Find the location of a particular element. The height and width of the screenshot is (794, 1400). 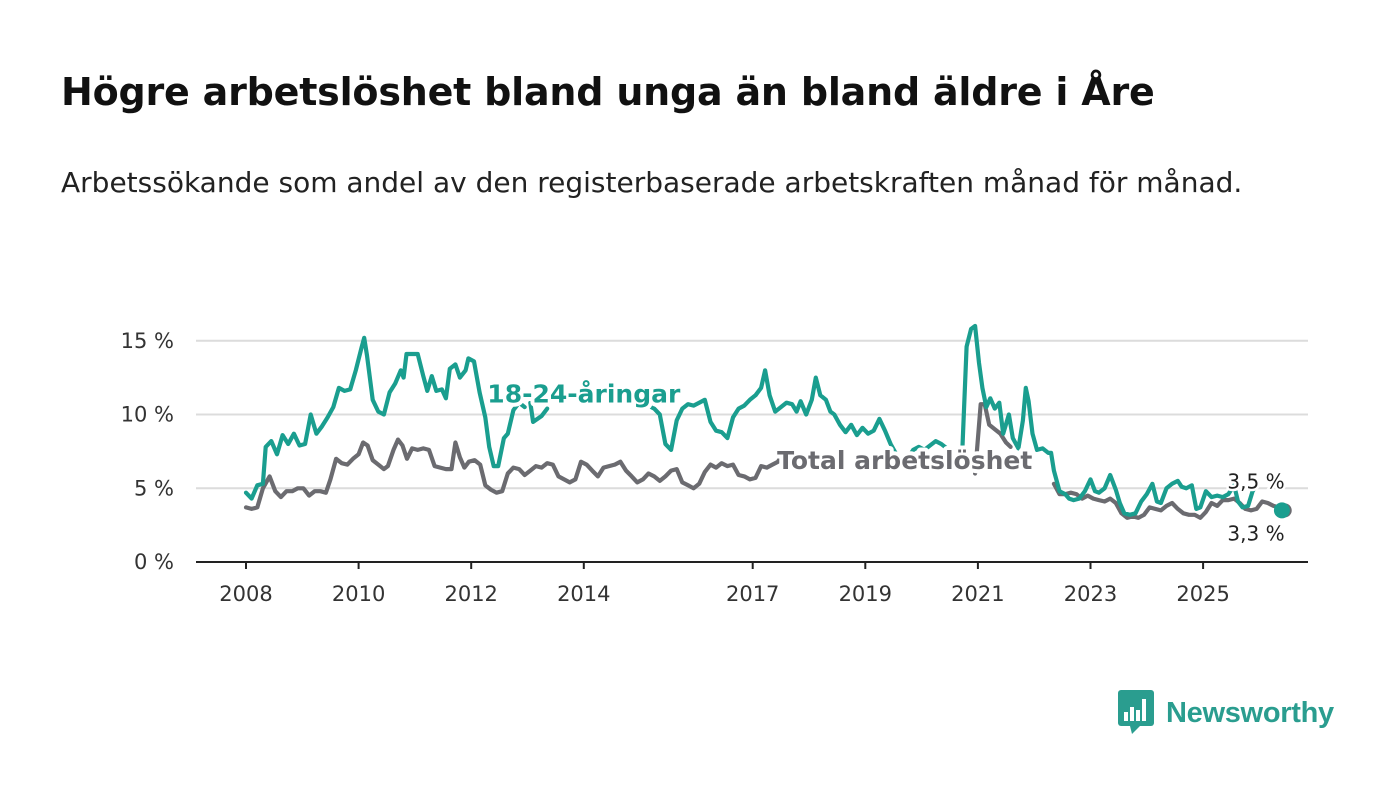

end-label-young: 3,5 % is located at coordinates (1255, 481).